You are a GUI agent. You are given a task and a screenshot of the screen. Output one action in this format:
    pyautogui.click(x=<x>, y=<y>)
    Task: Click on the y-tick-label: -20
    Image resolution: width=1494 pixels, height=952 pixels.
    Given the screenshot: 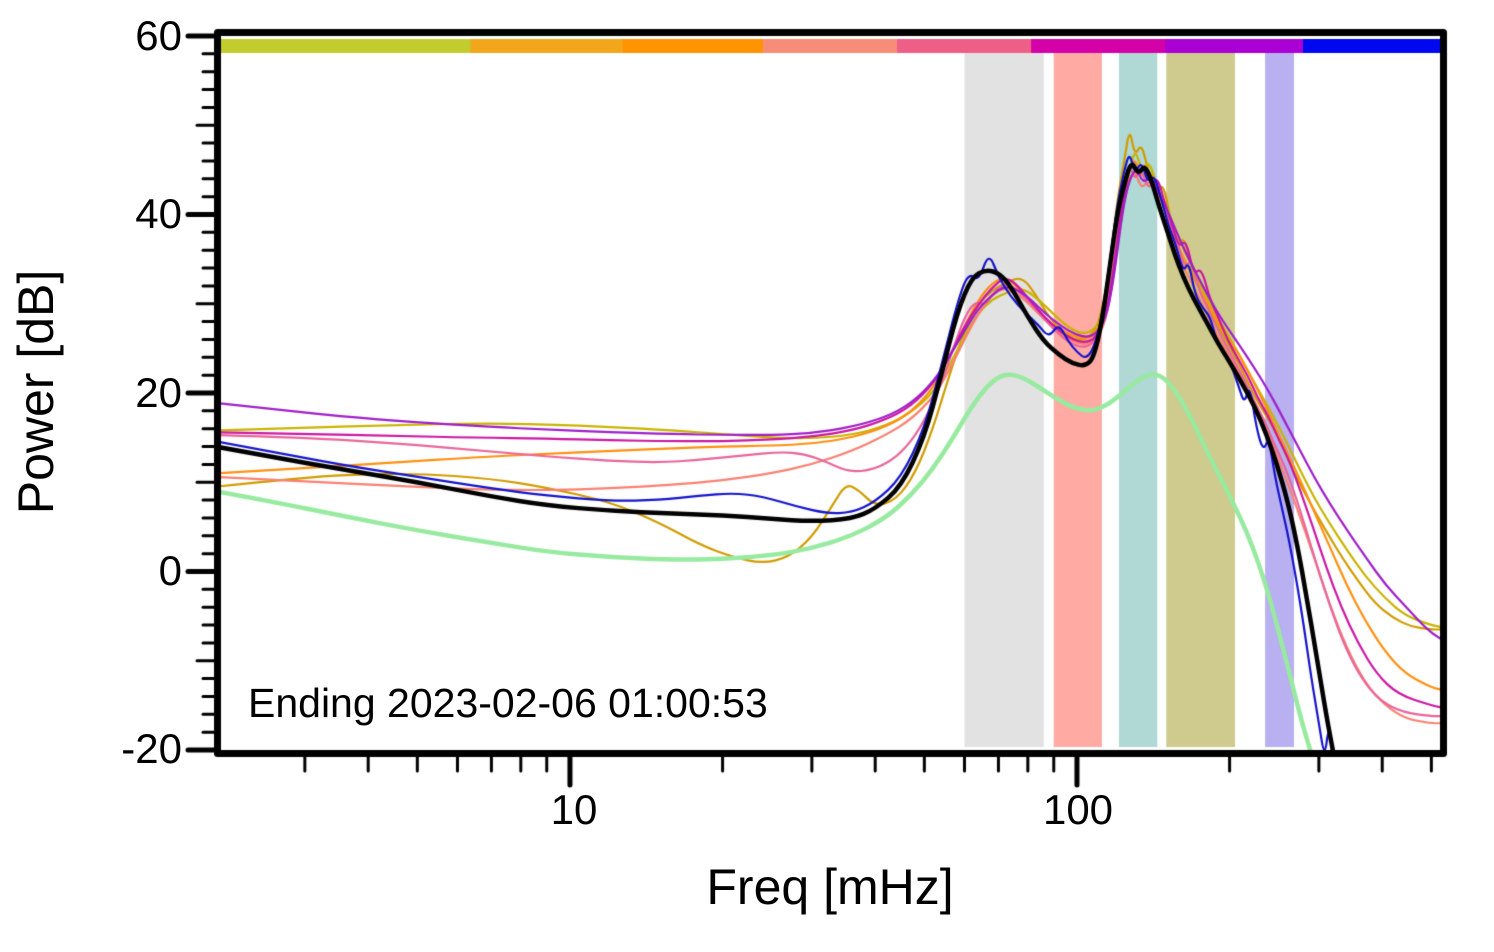 What is the action you would take?
    pyautogui.click(x=151, y=748)
    